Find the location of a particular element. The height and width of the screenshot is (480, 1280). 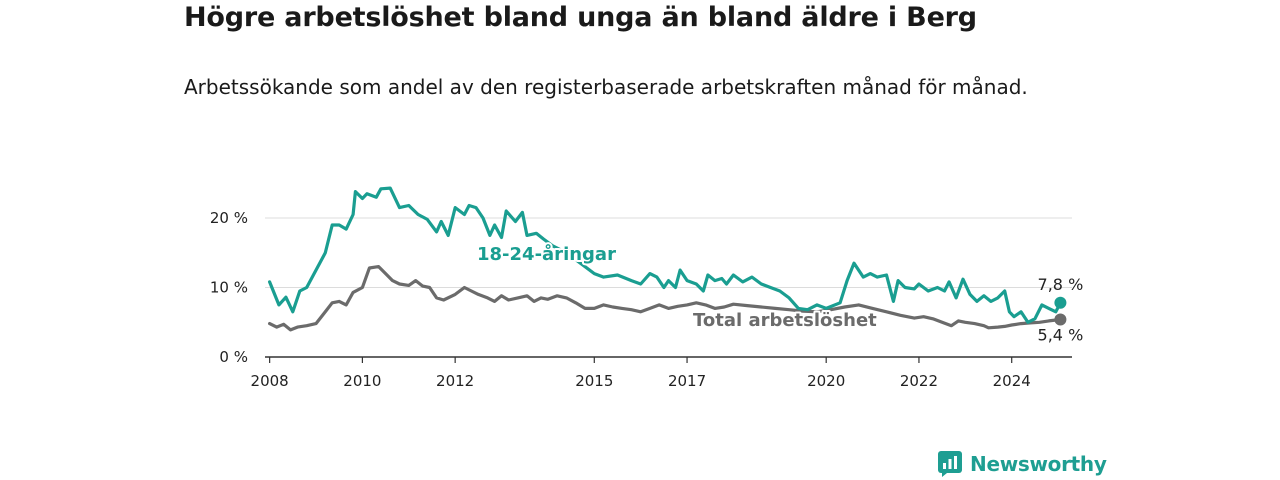

x-tick-label: 2010 is located at coordinates (362, 381).